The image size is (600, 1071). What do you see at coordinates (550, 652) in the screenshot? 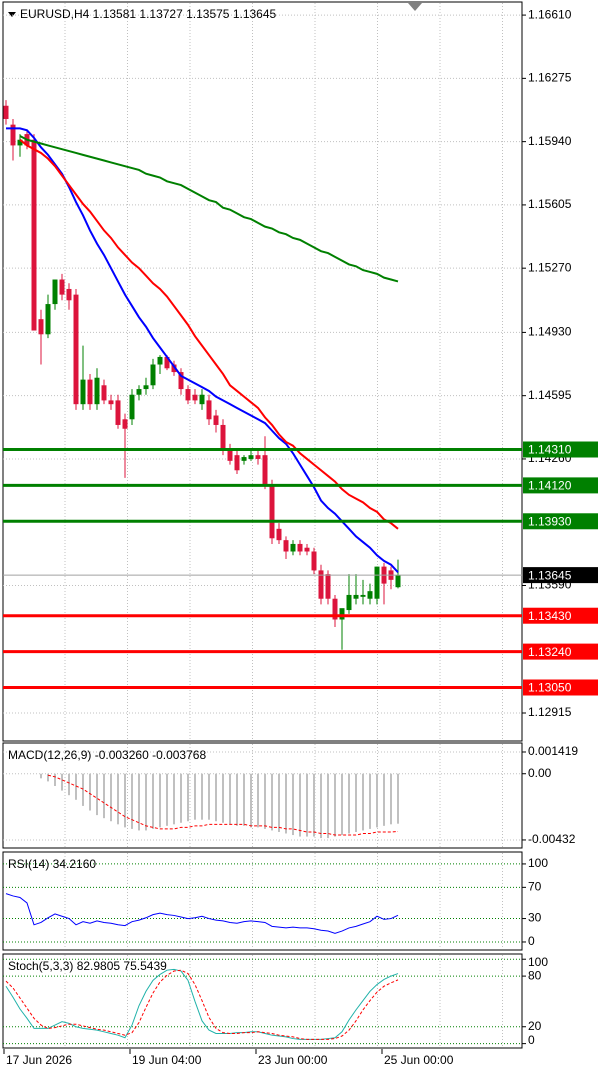
I see `level-label: 1.13240` at bounding box center [550, 652].